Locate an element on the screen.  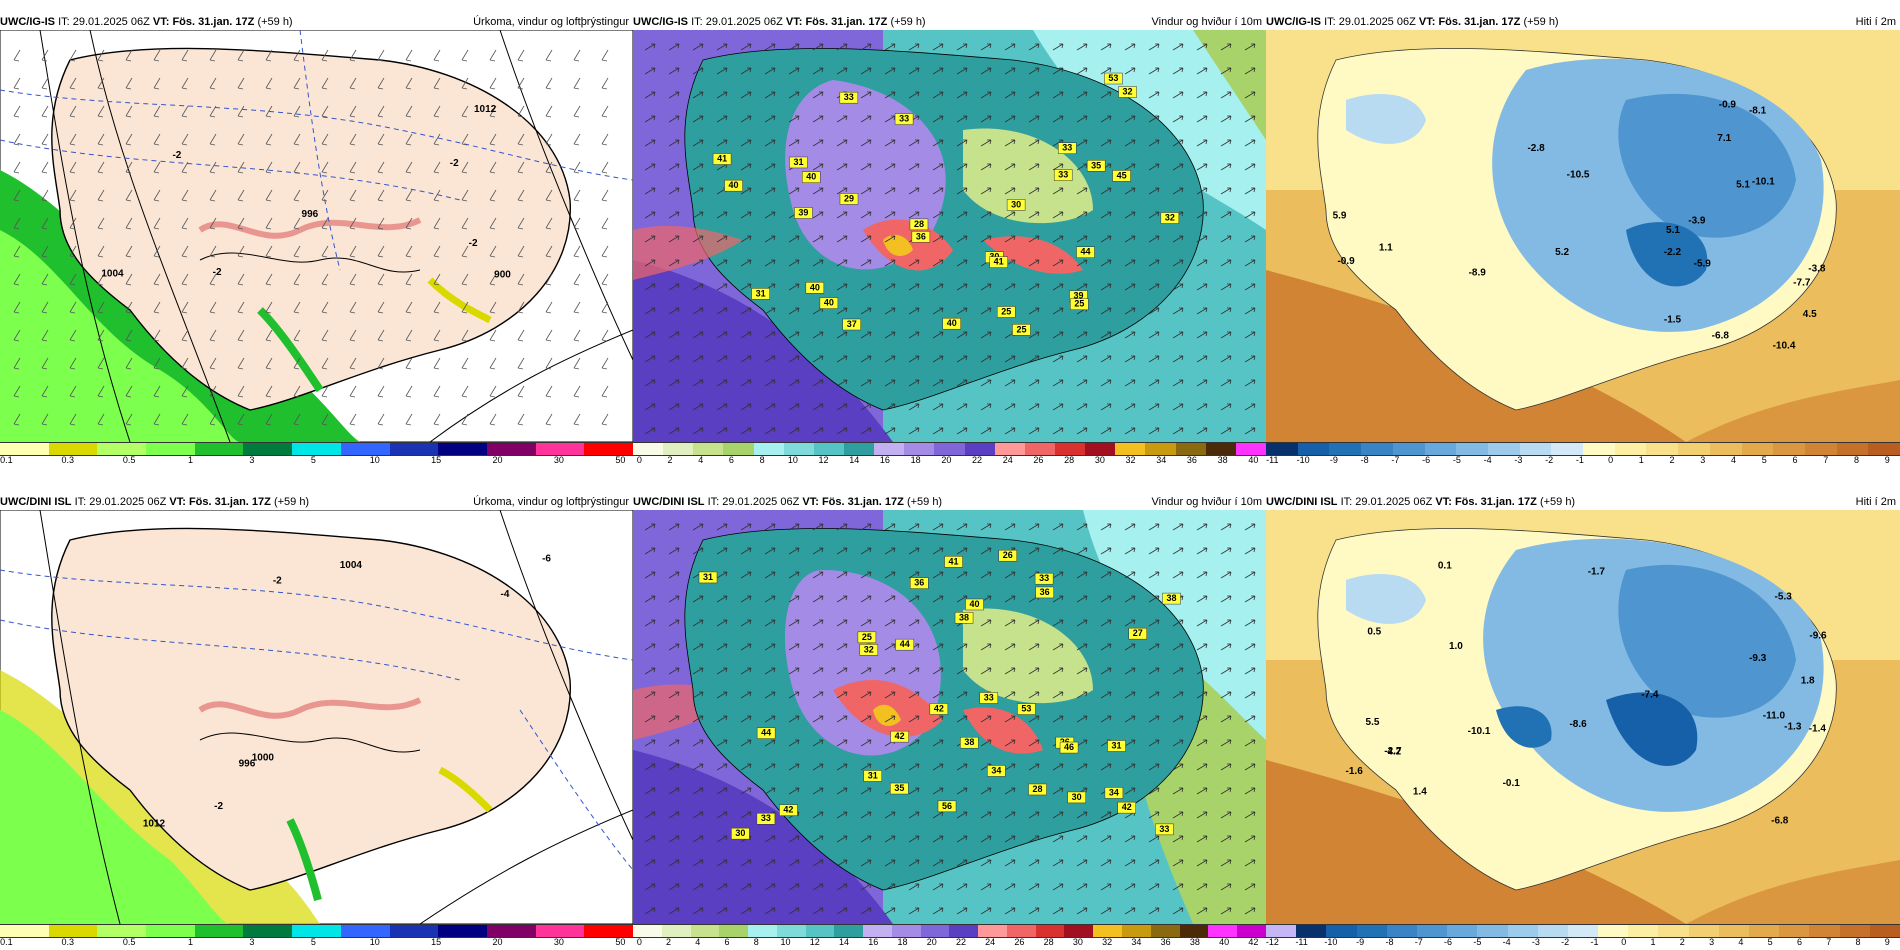
temp-colorbar: -11 -10 -9 -8 -7 -6 -5 -4 -3 -2 -1 0 1 2 3 4 5 6 7 8 9 is located at coordinates (1583, 453).